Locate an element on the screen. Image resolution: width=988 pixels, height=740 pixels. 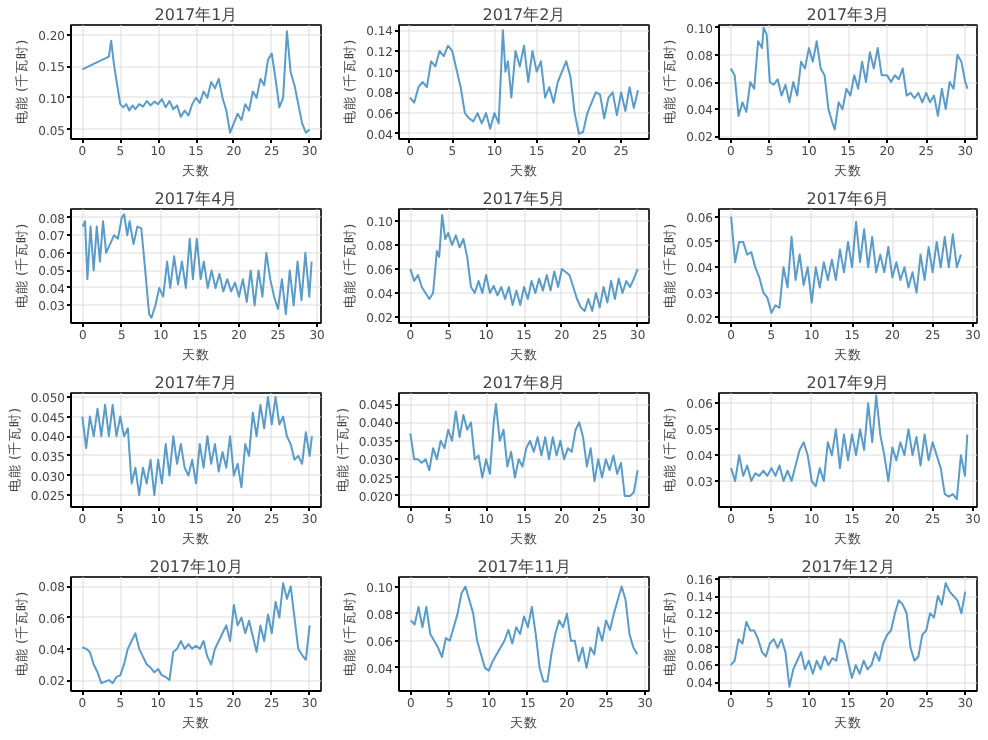
chart-title: 2017年5月 is located at coordinates (524, 199).